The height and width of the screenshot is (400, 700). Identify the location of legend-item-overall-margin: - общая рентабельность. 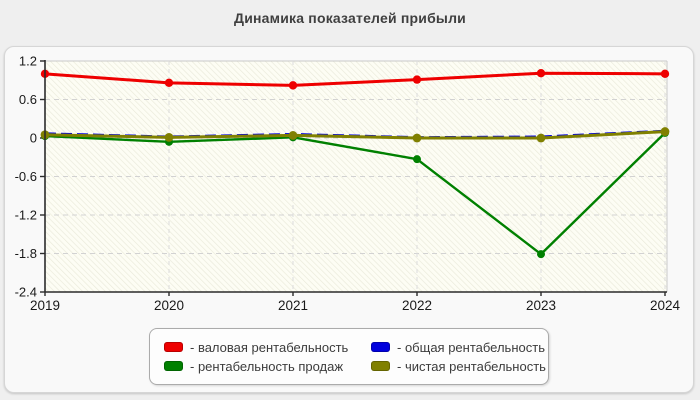
(459, 347).